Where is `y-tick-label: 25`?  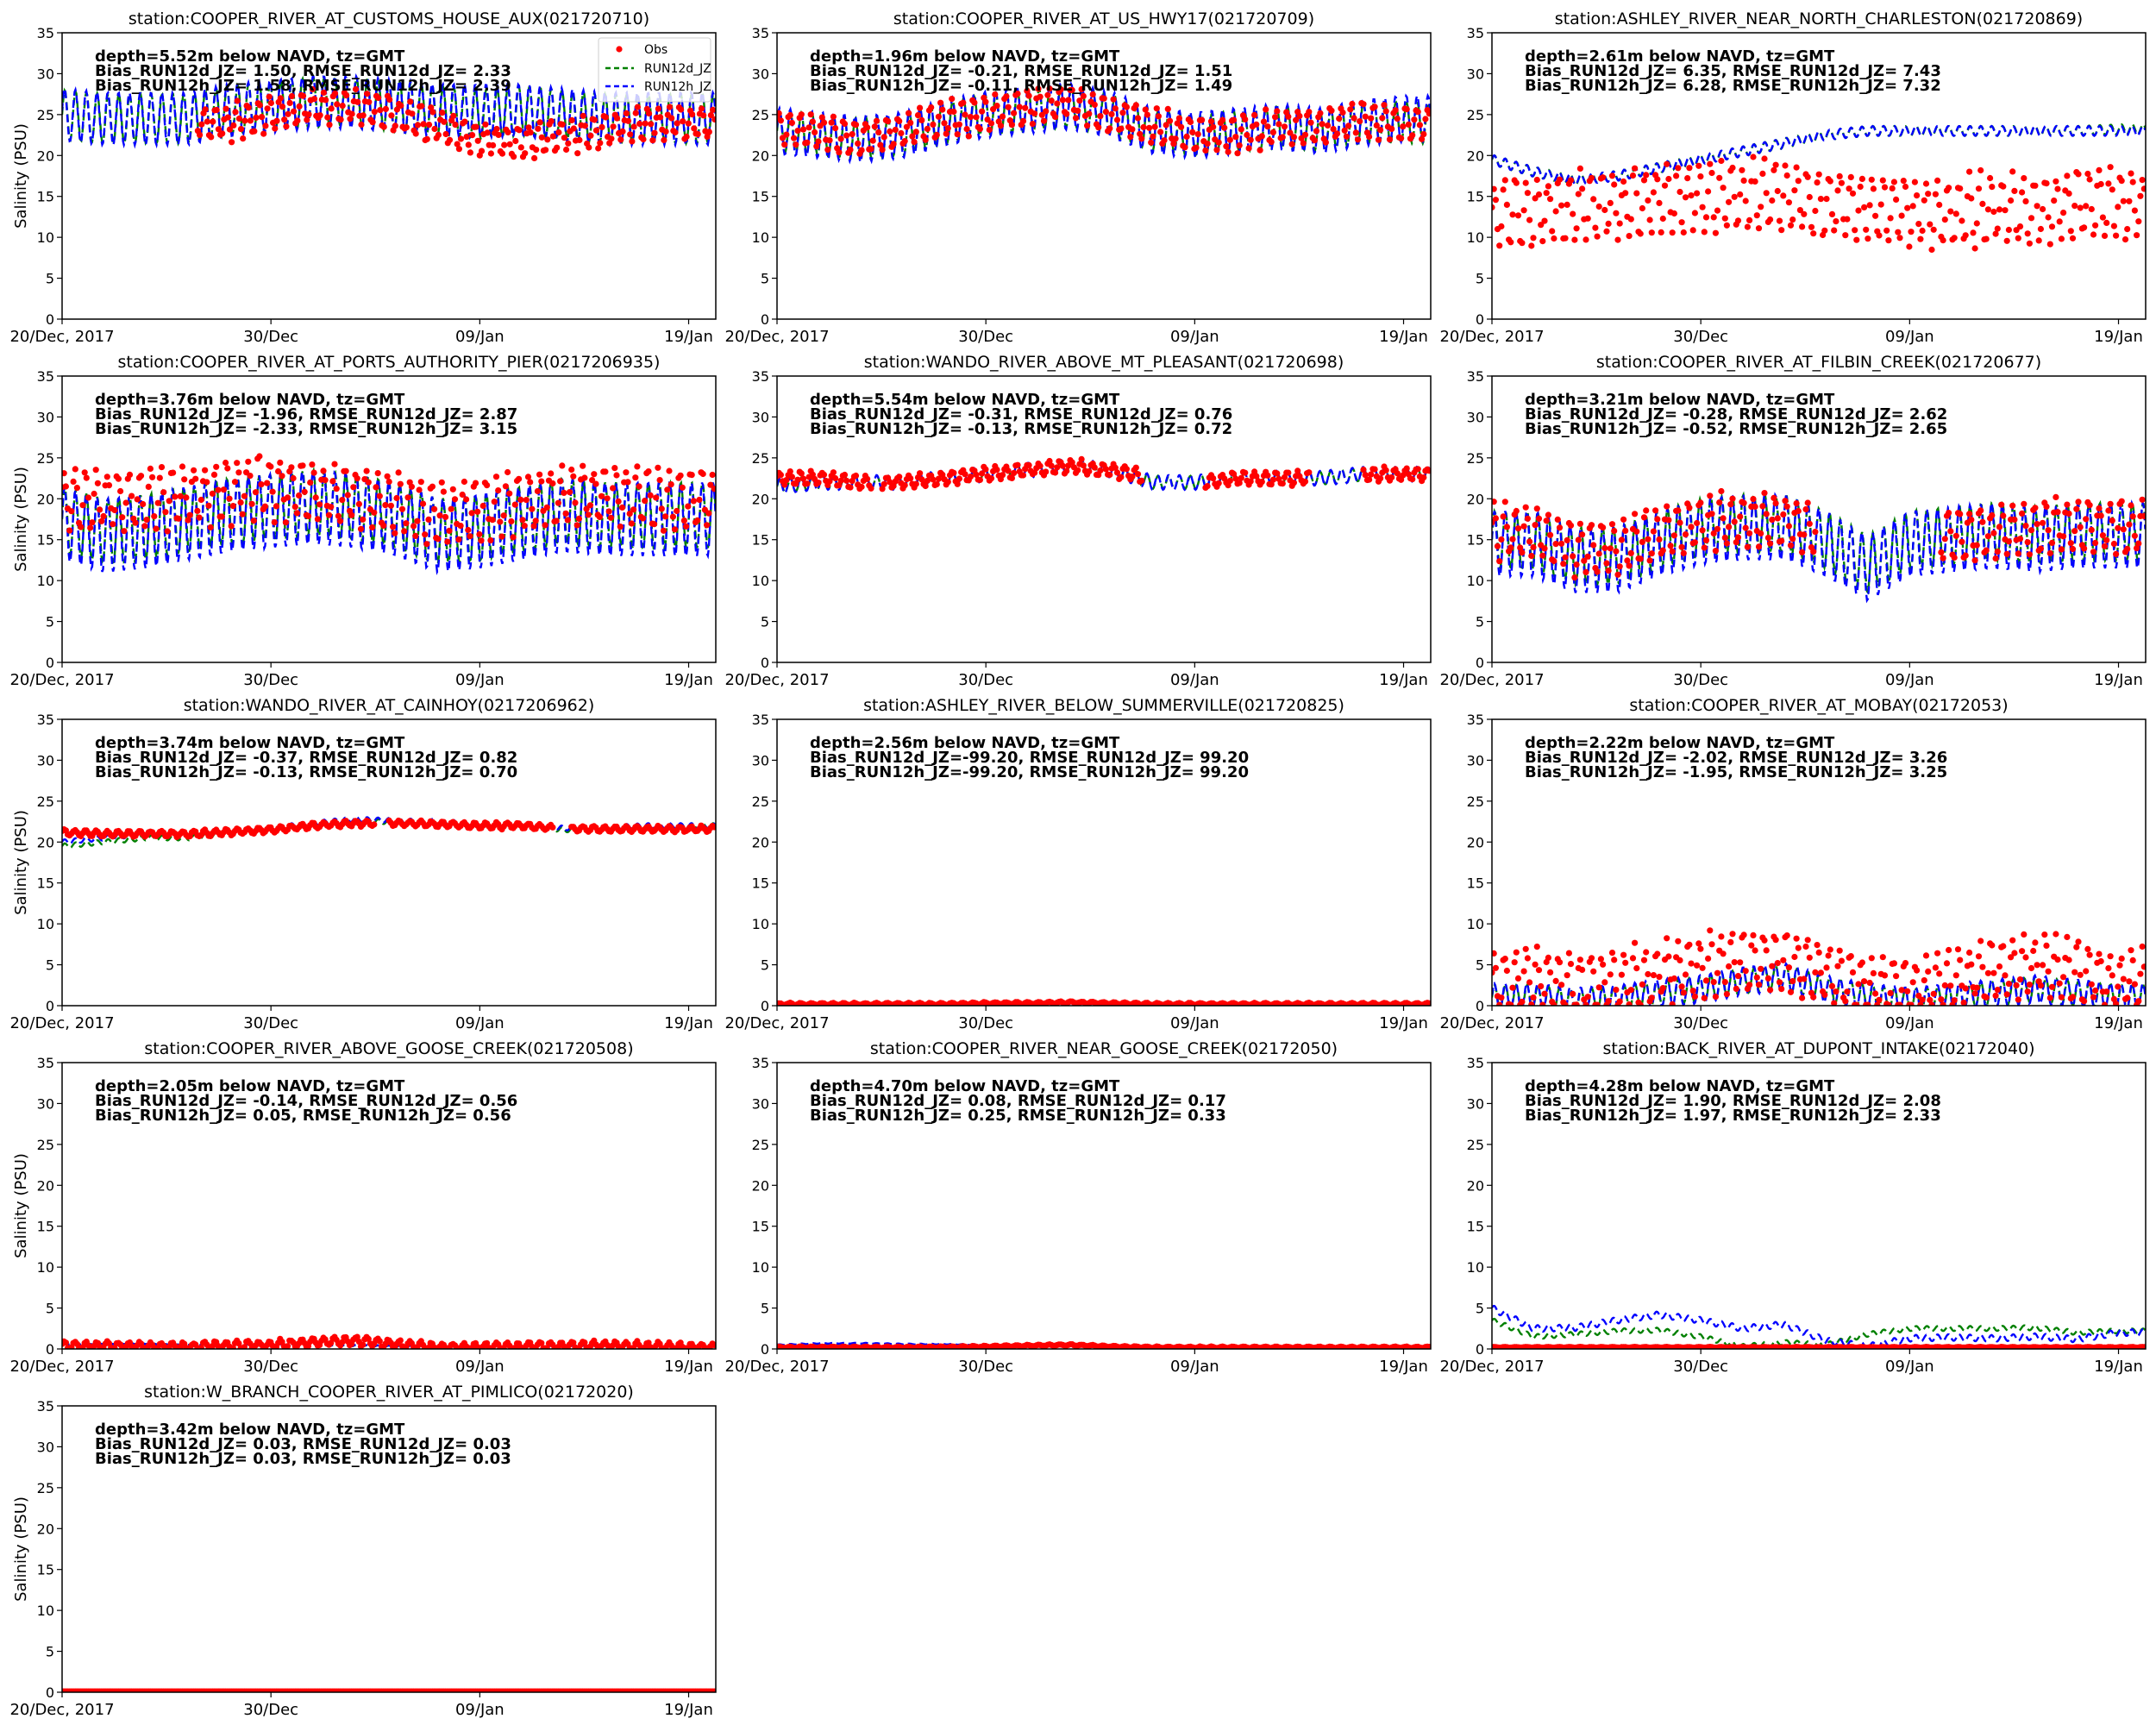
y-tick-label: 25 is located at coordinates (1475, 115).